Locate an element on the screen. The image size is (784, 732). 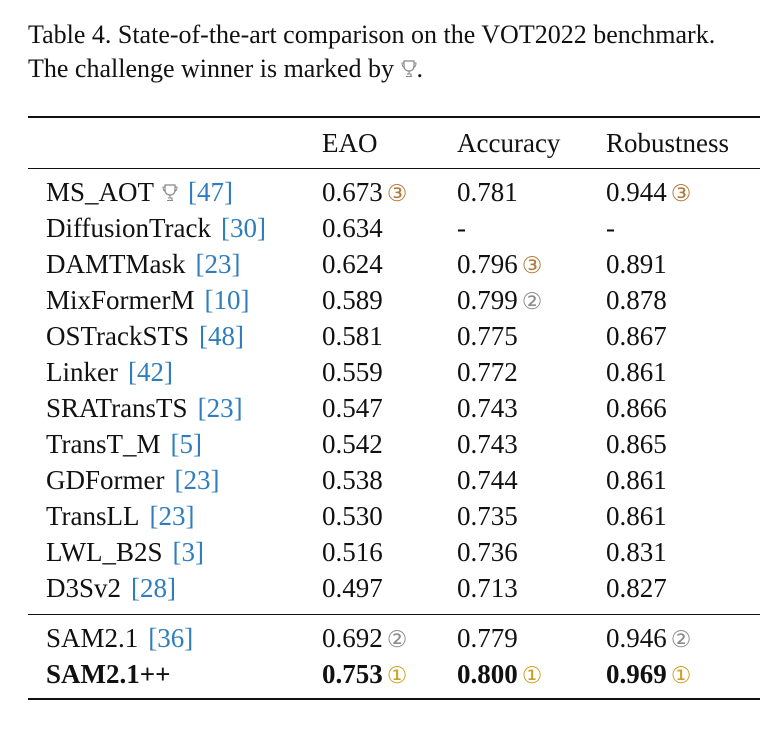
robustness-value-cell: 0.867 is located at coordinates (636, 336).